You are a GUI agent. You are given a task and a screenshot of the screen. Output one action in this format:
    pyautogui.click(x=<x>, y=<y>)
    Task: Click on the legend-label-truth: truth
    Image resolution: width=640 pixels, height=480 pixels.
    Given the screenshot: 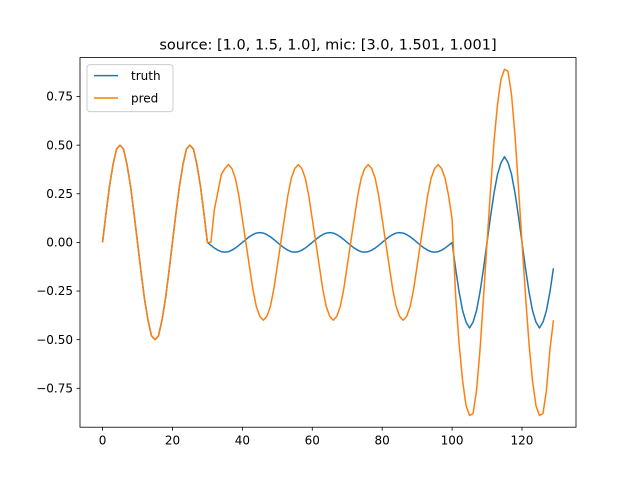 What is the action you would take?
    pyautogui.click(x=146, y=76)
    